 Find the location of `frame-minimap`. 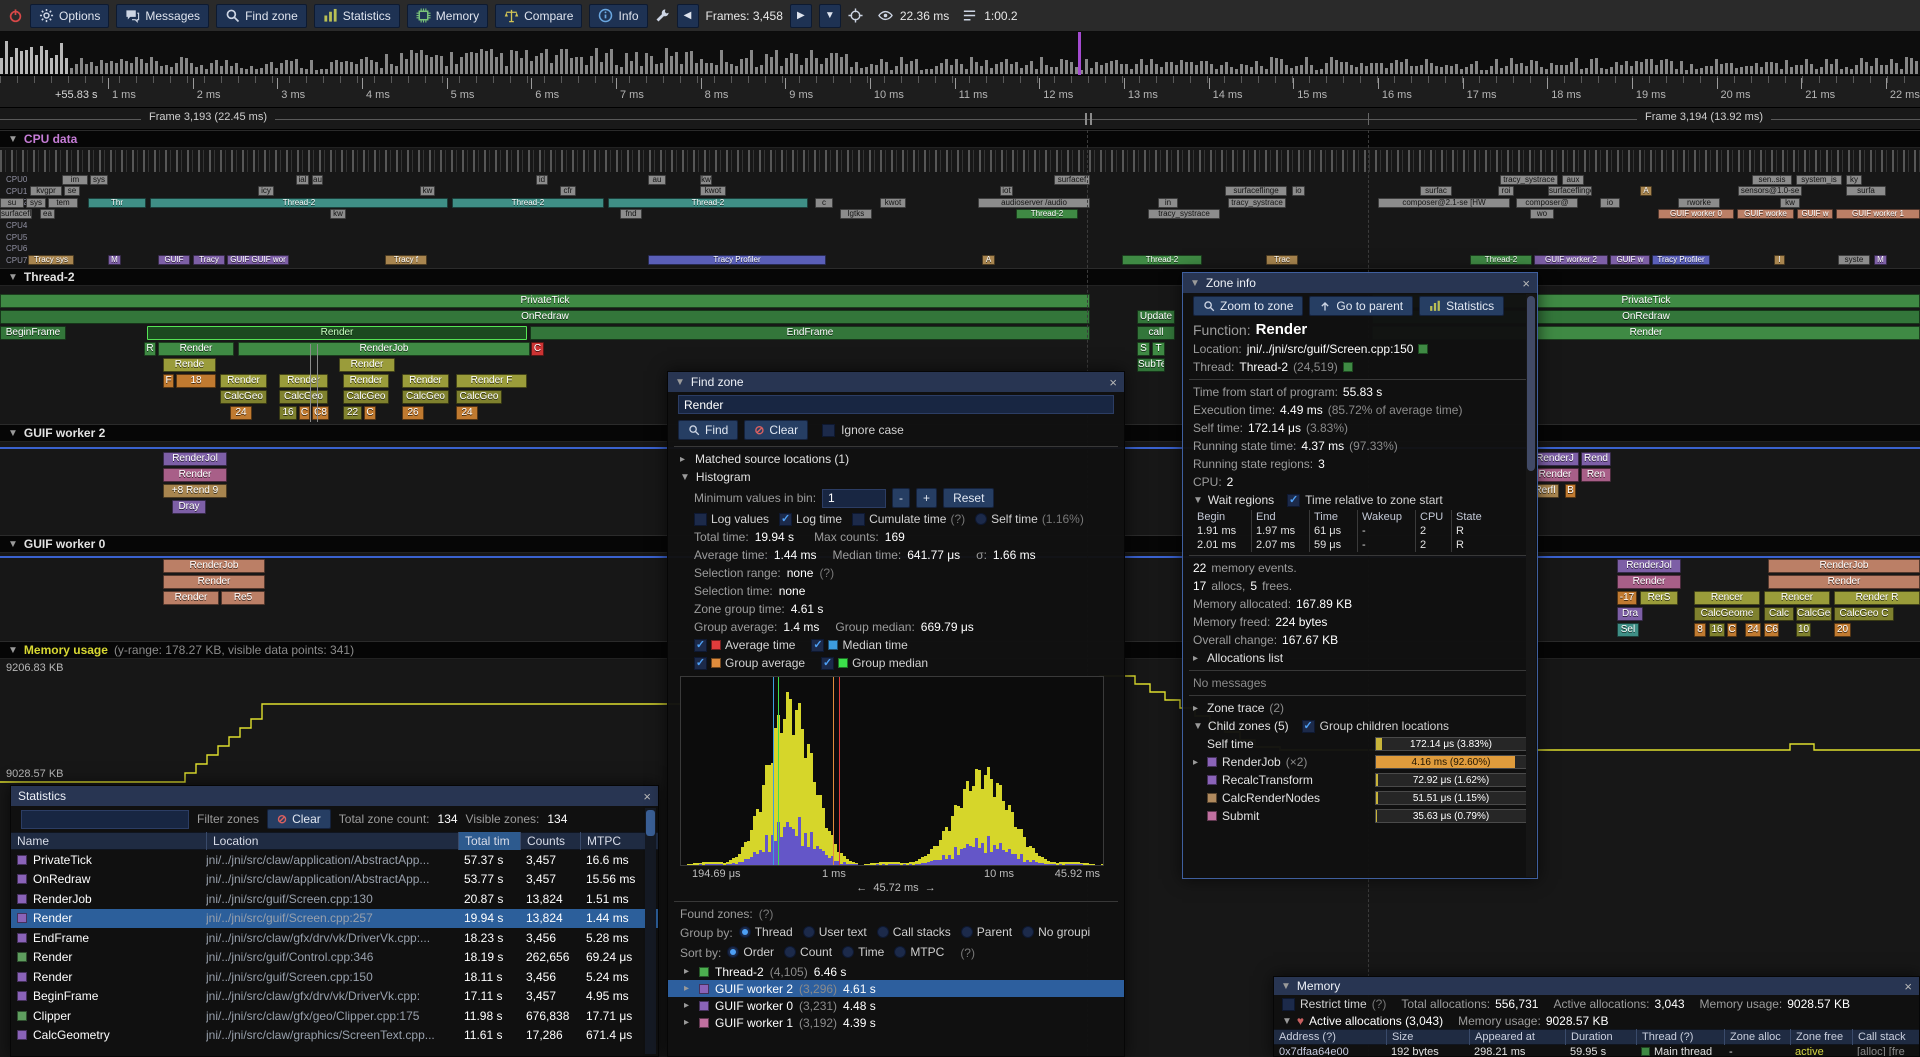

frame-minimap is located at coordinates (960, 54).